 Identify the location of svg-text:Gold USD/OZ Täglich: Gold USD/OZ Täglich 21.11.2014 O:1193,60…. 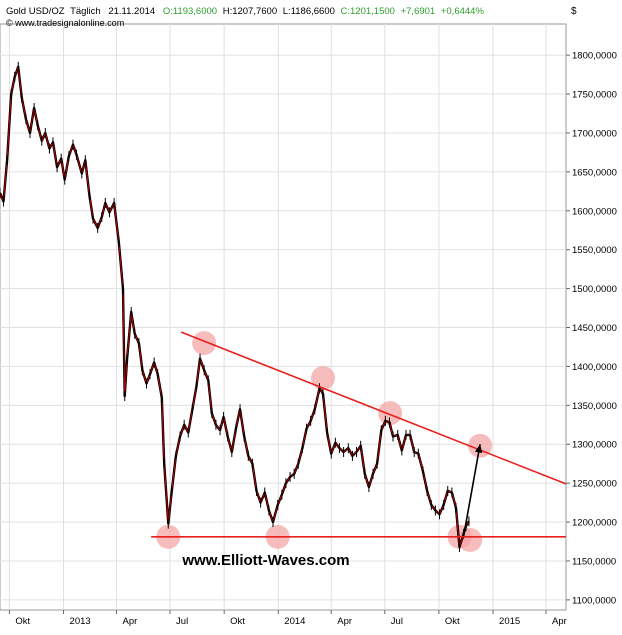
(245, 11).